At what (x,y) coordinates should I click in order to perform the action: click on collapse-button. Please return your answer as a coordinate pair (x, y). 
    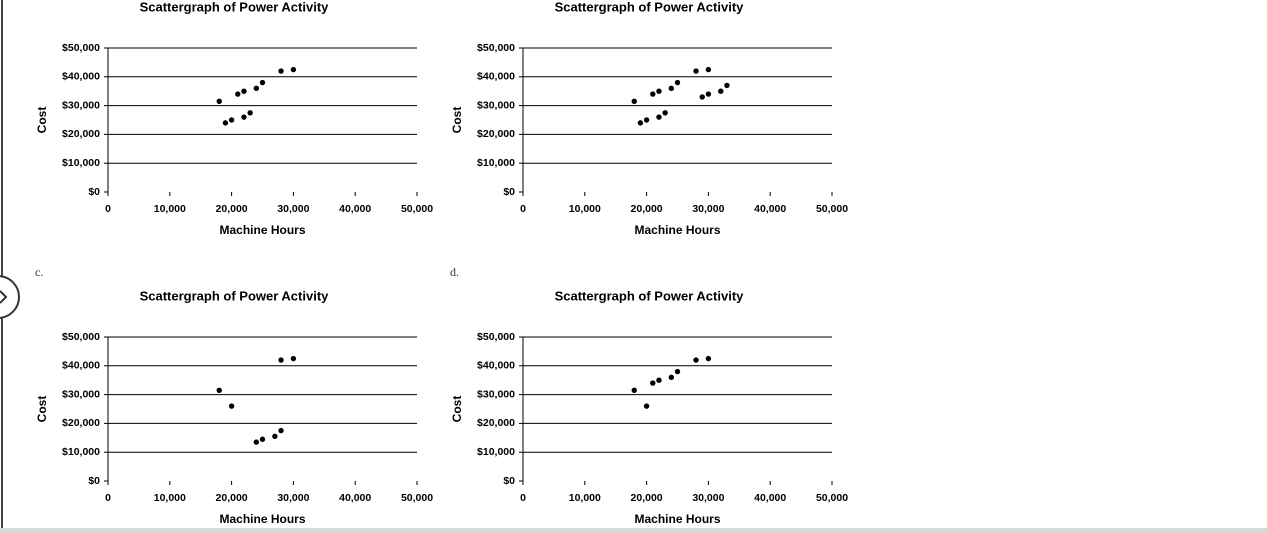
    Looking at the image, I should click on (10, 297).